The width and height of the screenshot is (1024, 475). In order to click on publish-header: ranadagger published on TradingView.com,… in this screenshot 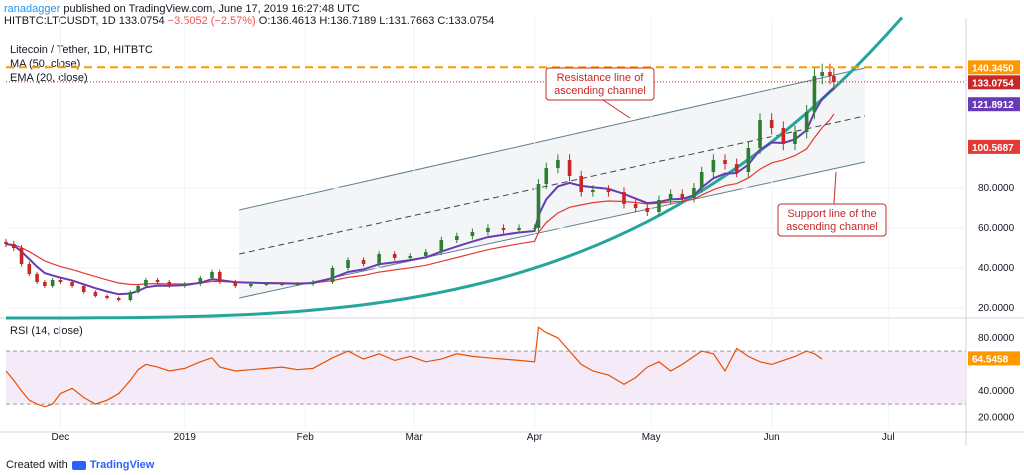, I will do `click(249, 15)`.